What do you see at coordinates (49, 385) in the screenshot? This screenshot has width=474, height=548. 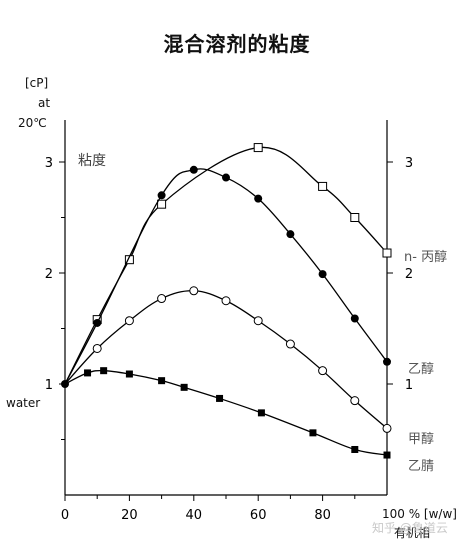 I see `y-tick-label-left: 1` at bounding box center [49, 385].